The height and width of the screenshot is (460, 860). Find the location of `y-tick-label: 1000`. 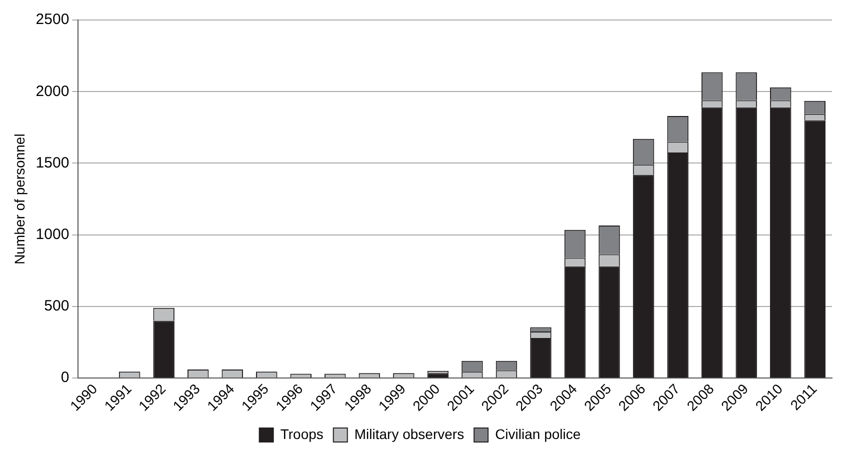

y-tick-label: 1000 is located at coordinates (53, 234).